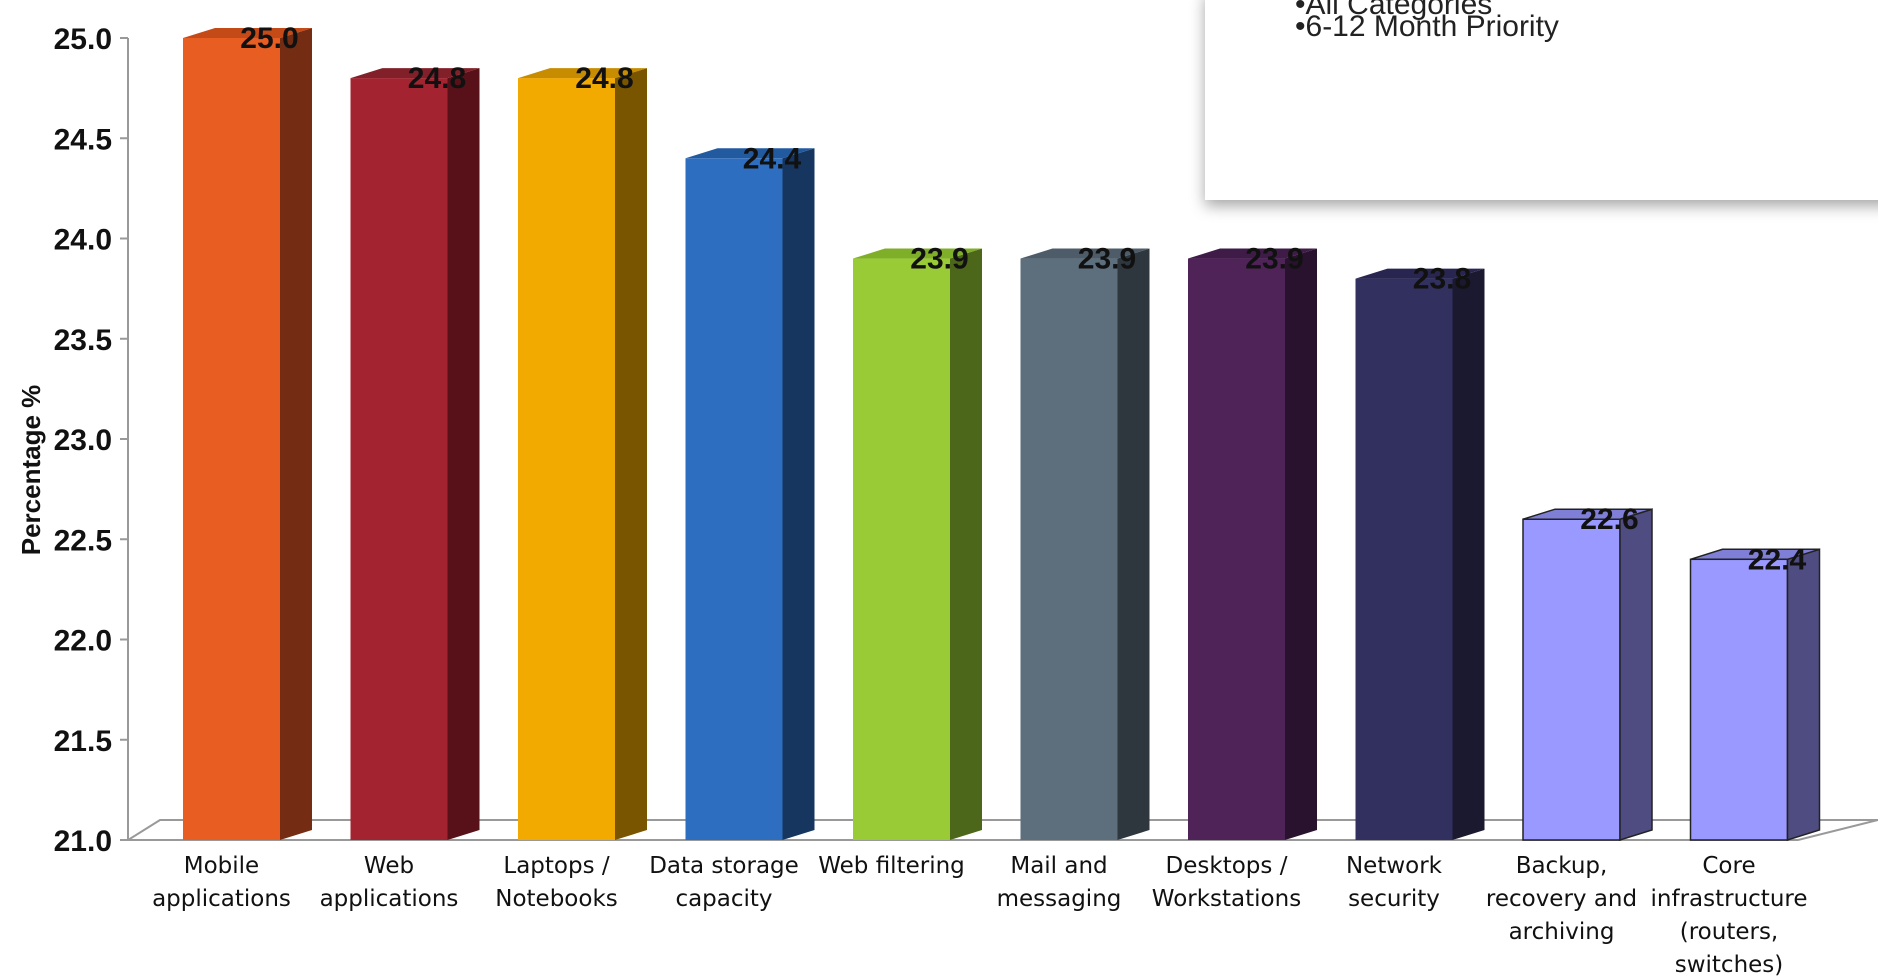 This screenshot has width=1878, height=977. What do you see at coordinates (1729, 899) in the screenshot?
I see `category-label: infrastructure` at bounding box center [1729, 899].